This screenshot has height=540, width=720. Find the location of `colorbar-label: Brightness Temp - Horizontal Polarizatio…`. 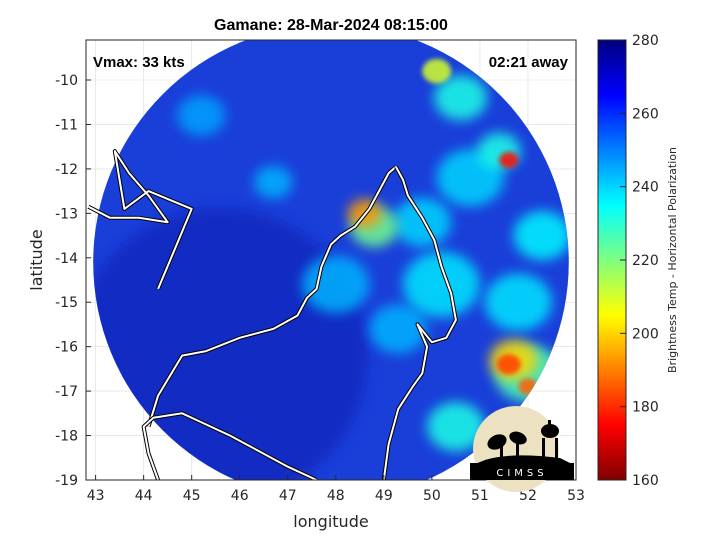

colorbar-label: Brightness Temp - Horizontal Polarizatio… is located at coordinates (672, 260).